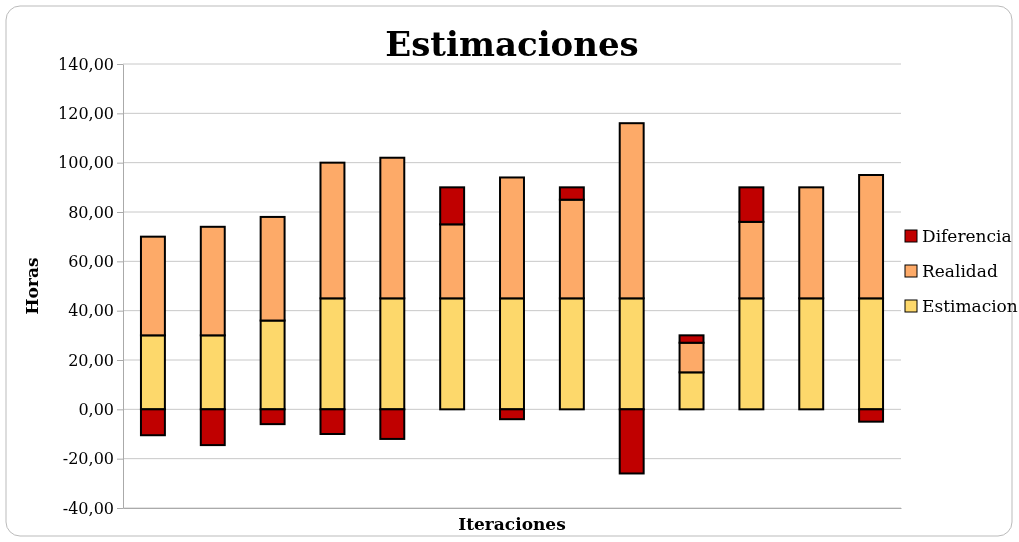 The image size is (1019, 542). I want to click on x-axis-title: Iteraciones, so click(512, 524).